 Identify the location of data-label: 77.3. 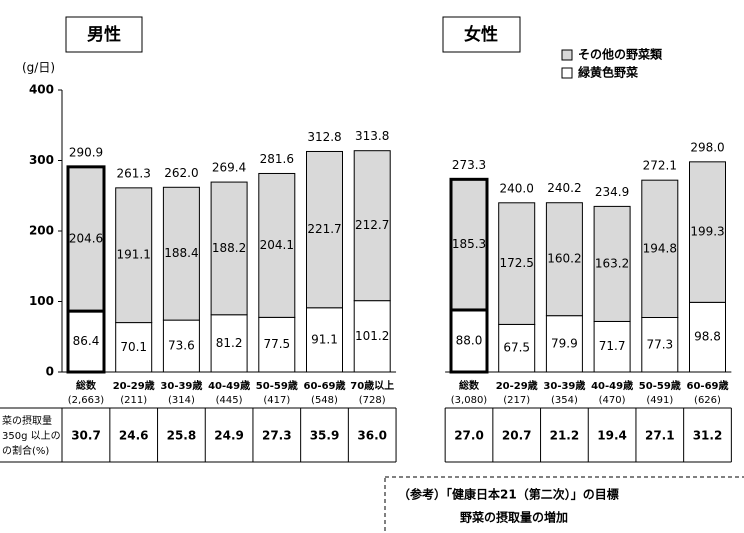
(659, 344).